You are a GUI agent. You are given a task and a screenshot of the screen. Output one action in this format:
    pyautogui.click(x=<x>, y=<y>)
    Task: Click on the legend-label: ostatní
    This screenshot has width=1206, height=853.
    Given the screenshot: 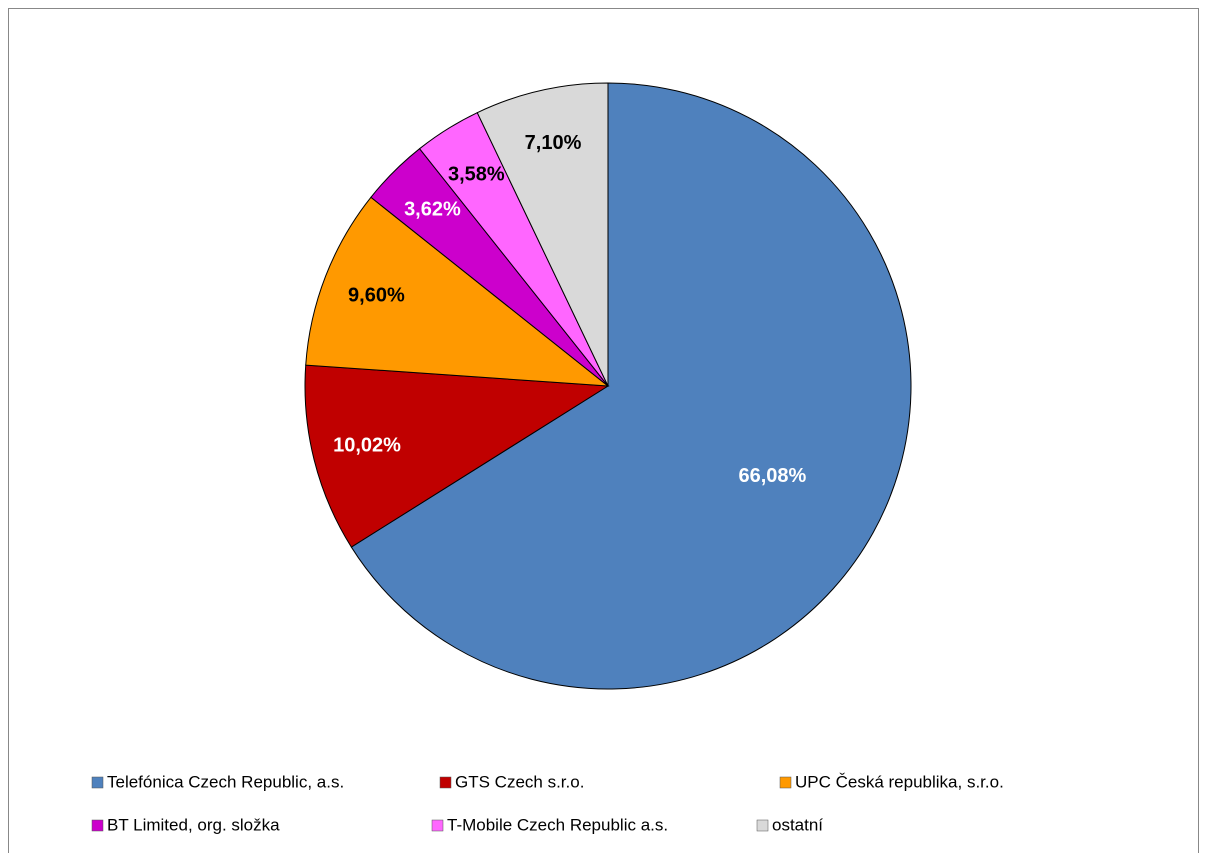 What is the action you would take?
    pyautogui.click(x=797, y=824)
    